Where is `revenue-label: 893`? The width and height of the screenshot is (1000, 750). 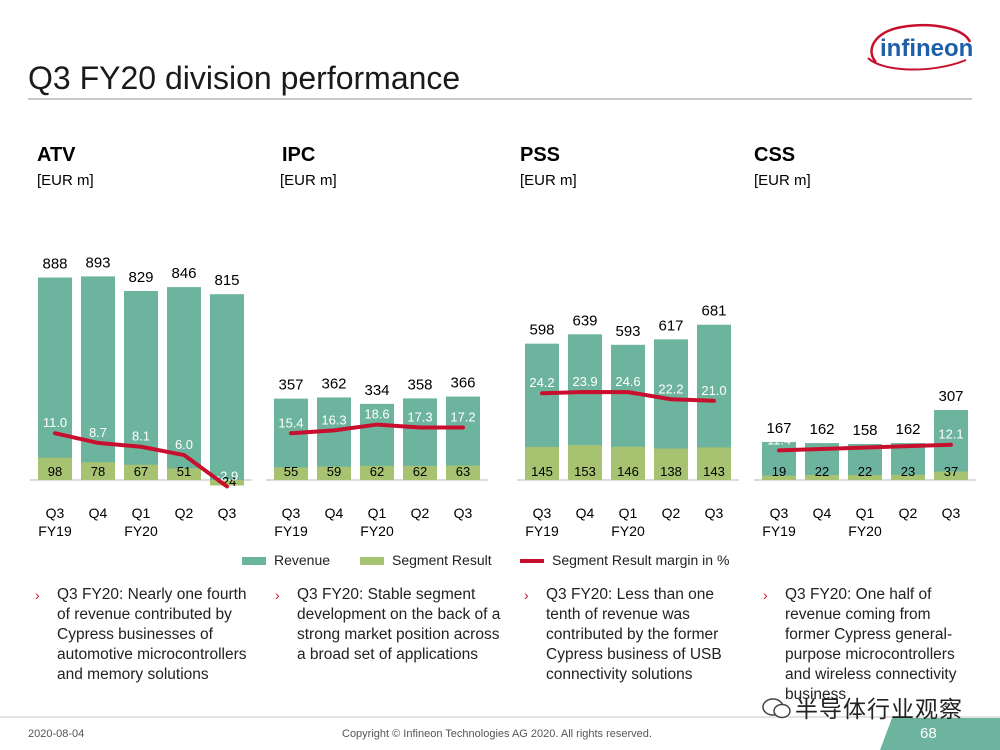 revenue-label: 893 is located at coordinates (97, 262).